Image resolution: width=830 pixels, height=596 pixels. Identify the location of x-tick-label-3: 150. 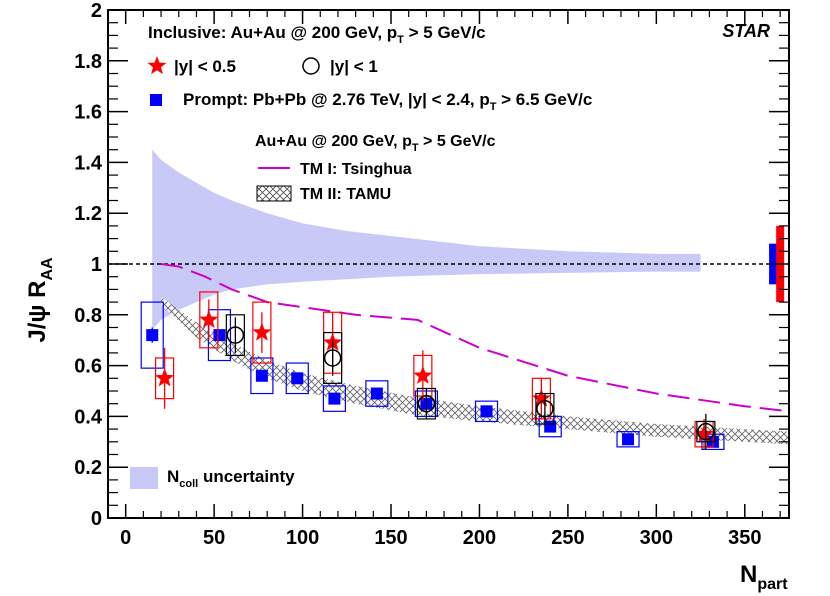
(390, 538).